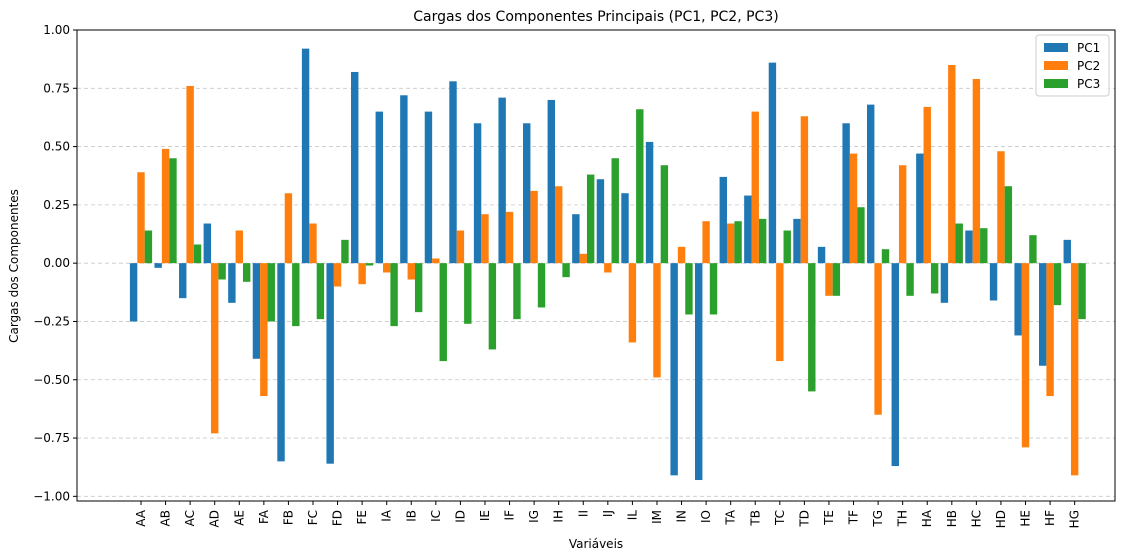 The height and width of the screenshot is (559, 1126). Describe the element at coordinates (885, 256) in the screenshot. I see `bar-pc3-tg` at that location.